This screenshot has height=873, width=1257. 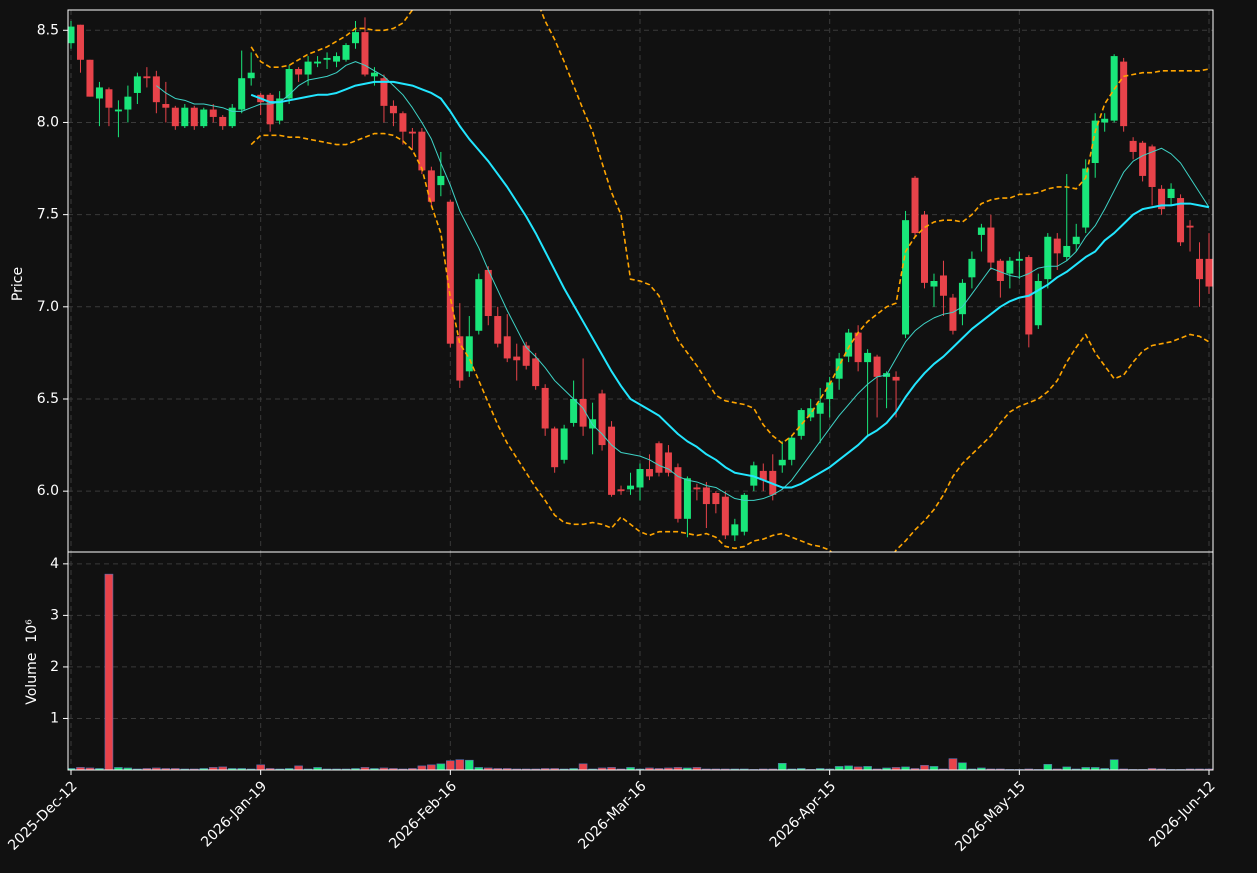 I want to click on y-tick-label: 7.0, so click(x=48, y=307).